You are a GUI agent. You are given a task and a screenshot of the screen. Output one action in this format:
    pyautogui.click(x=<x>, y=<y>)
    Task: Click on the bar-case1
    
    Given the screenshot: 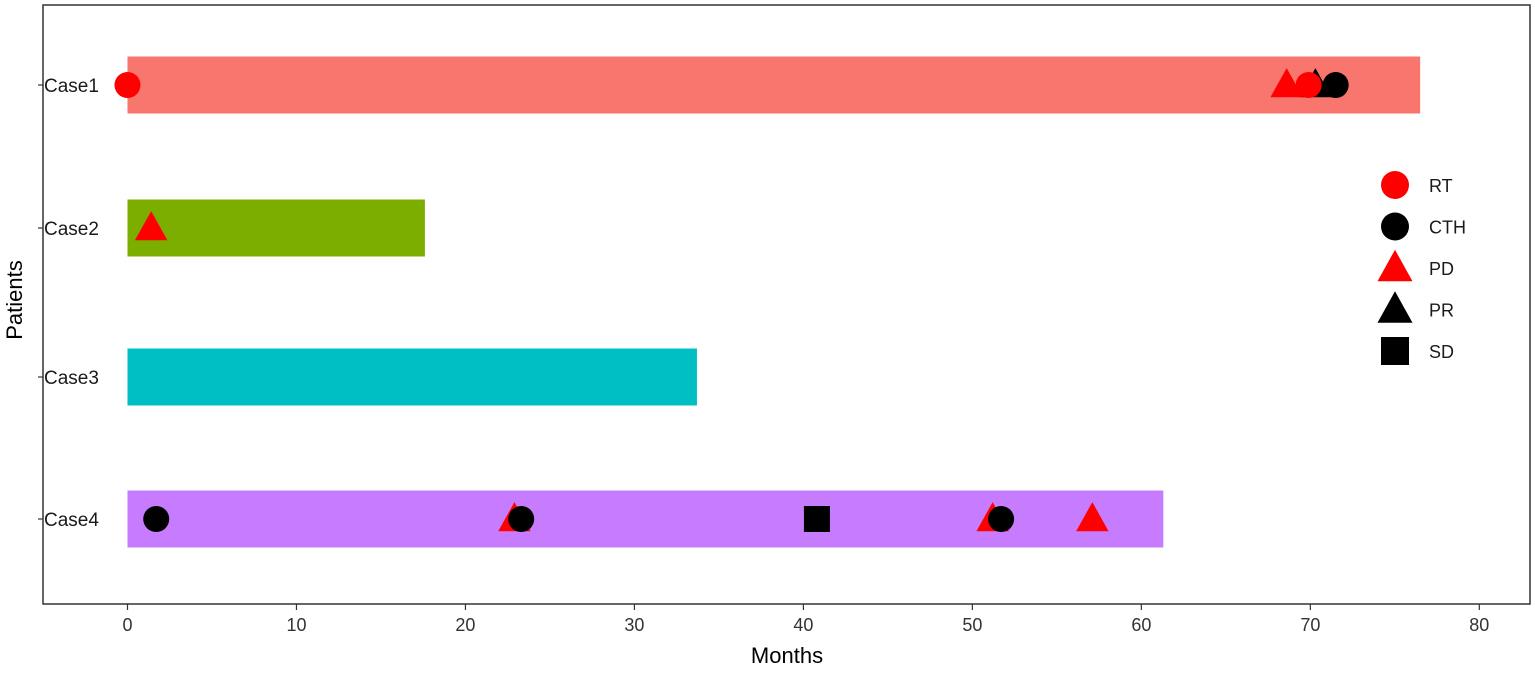 What is the action you would take?
    pyautogui.click(x=774, y=85)
    